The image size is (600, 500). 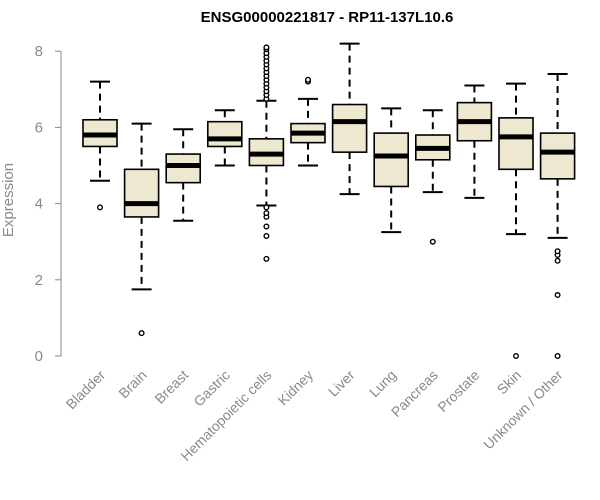 I want to click on chart-title: ENSG00000221817 - RP11-137L10.6, so click(x=327, y=17).